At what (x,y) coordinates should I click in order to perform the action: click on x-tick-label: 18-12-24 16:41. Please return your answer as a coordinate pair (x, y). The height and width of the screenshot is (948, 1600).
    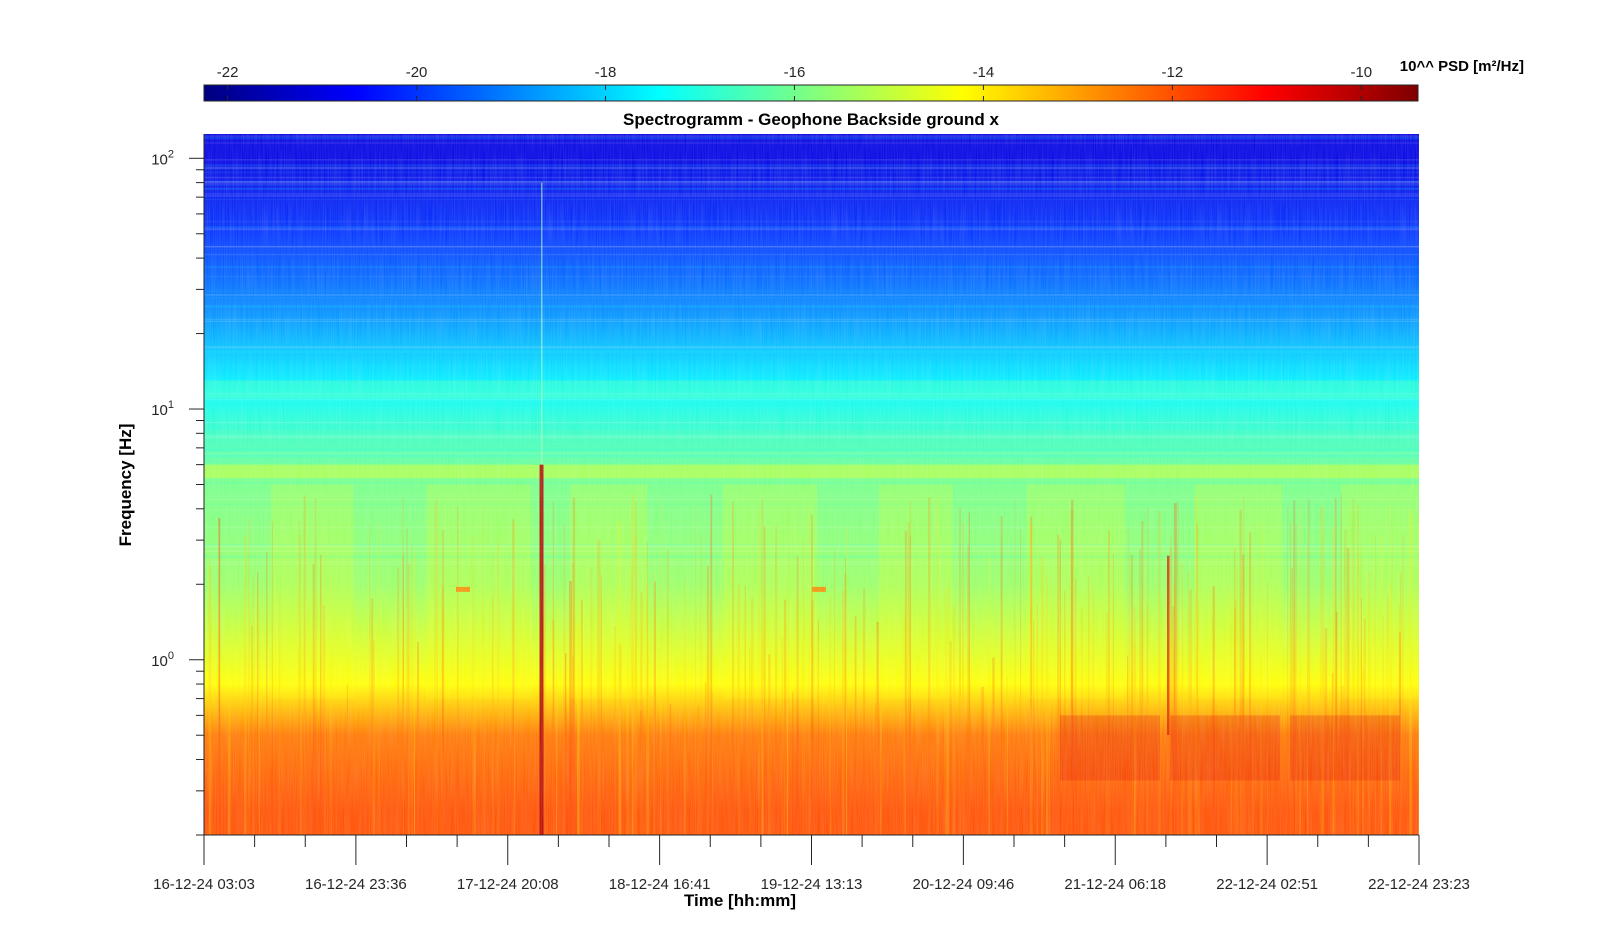
    Looking at the image, I should click on (660, 884).